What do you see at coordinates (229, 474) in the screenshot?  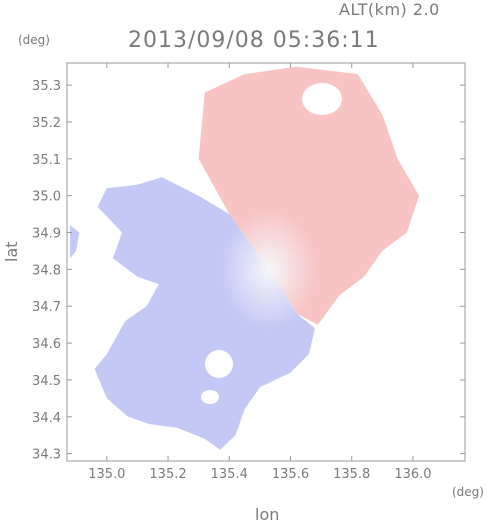 I see `x-tick-label: 135.4` at bounding box center [229, 474].